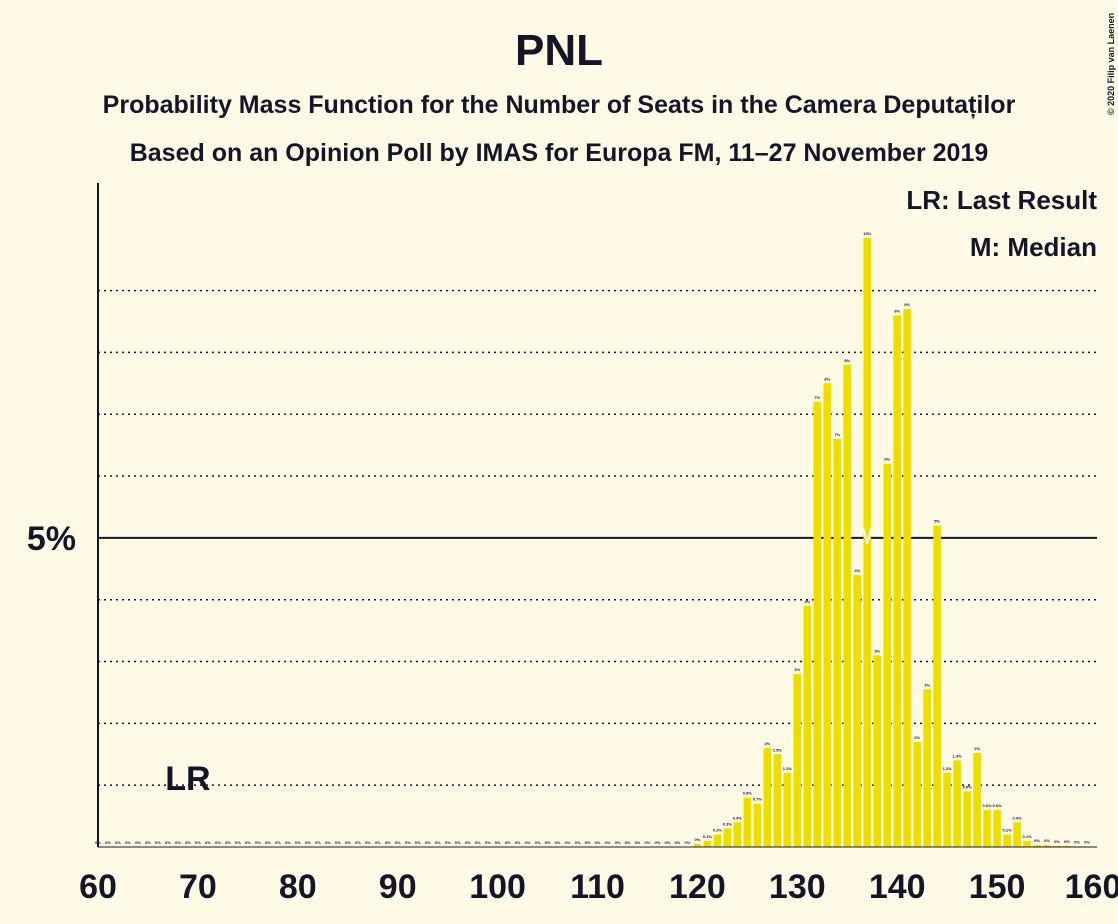  I want to click on x-tick-label: 160, so click(1091, 887).